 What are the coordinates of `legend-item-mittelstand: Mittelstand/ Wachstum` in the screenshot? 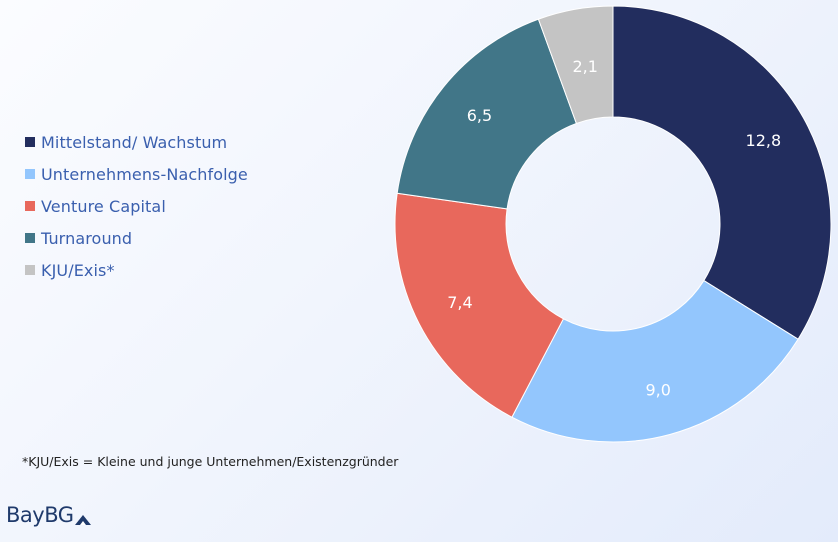 It's located at (136, 142).